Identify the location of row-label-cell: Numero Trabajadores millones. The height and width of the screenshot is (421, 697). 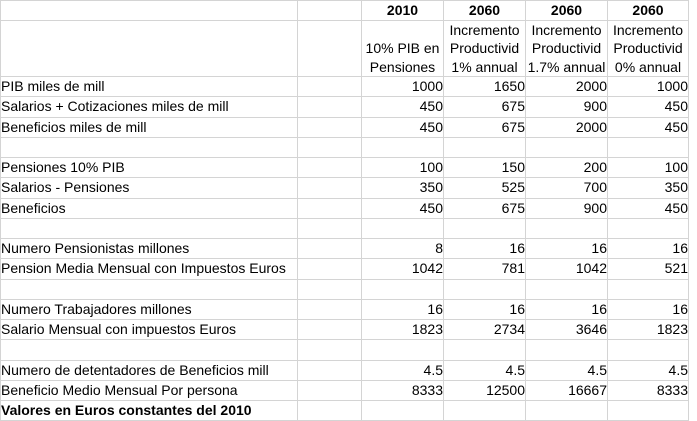
(149, 309).